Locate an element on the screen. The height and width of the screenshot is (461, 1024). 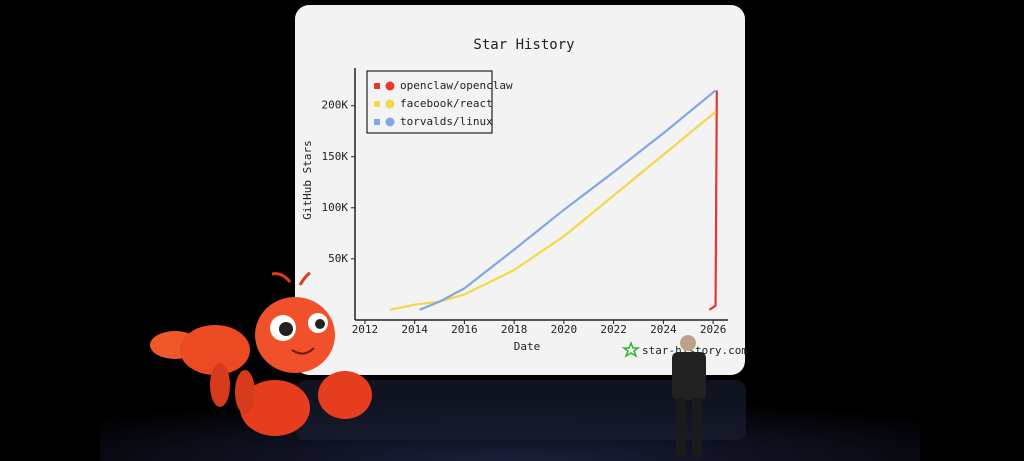
watermark: star-history.com is located at coordinates (695, 350).